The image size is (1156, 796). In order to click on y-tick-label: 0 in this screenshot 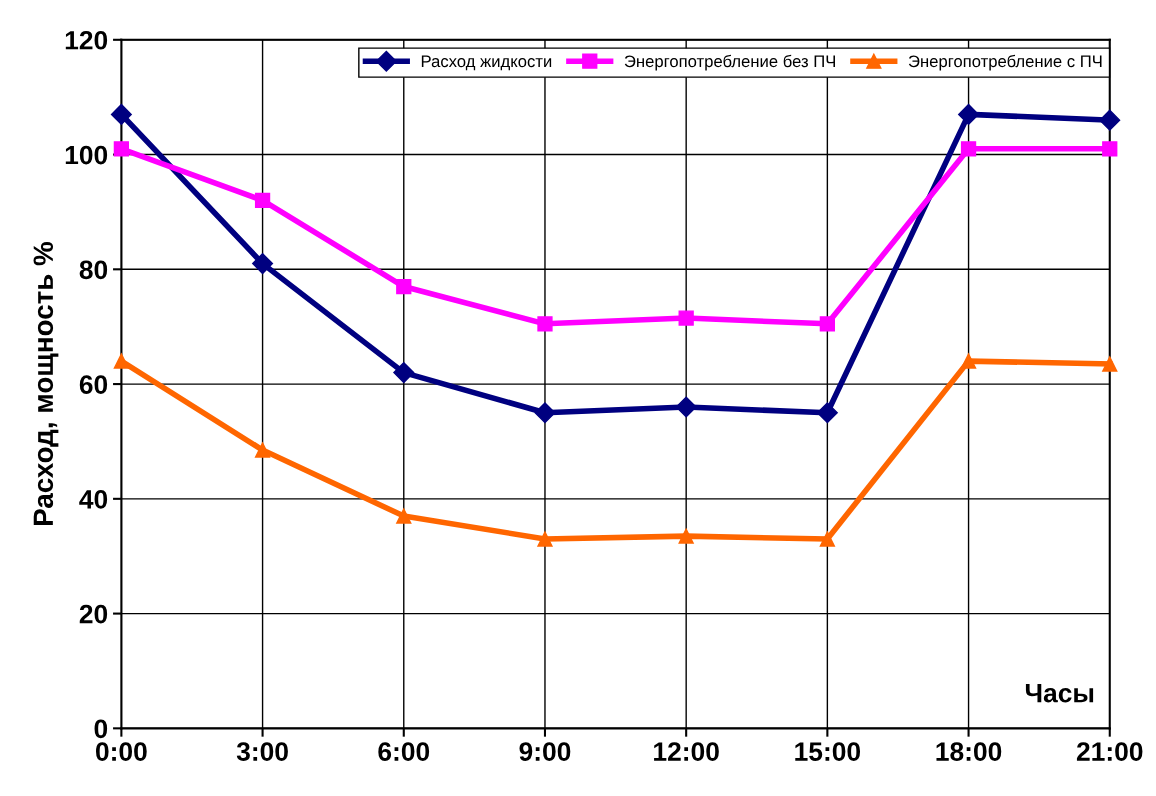, I will do `click(101, 729)`.